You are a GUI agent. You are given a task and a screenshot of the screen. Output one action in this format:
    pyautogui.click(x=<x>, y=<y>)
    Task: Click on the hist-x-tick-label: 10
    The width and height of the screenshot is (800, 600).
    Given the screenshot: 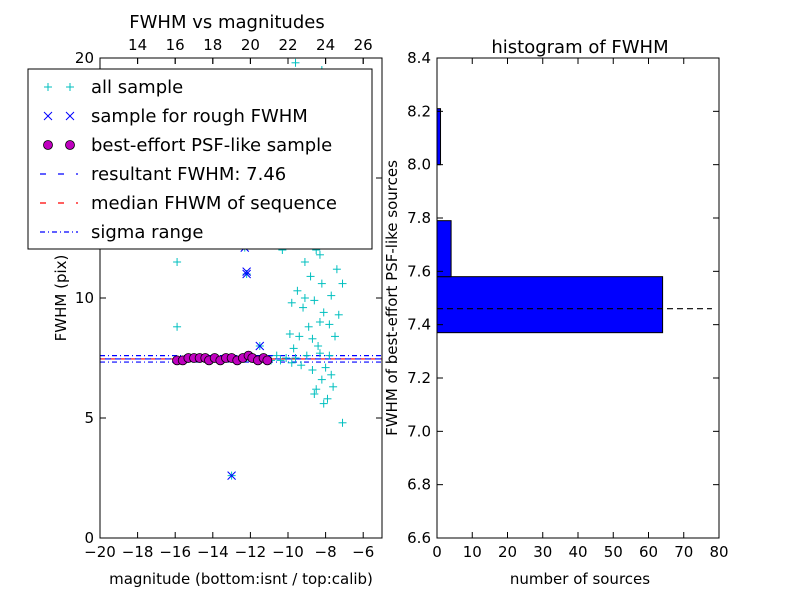 What is the action you would take?
    pyautogui.click(x=472, y=552)
    